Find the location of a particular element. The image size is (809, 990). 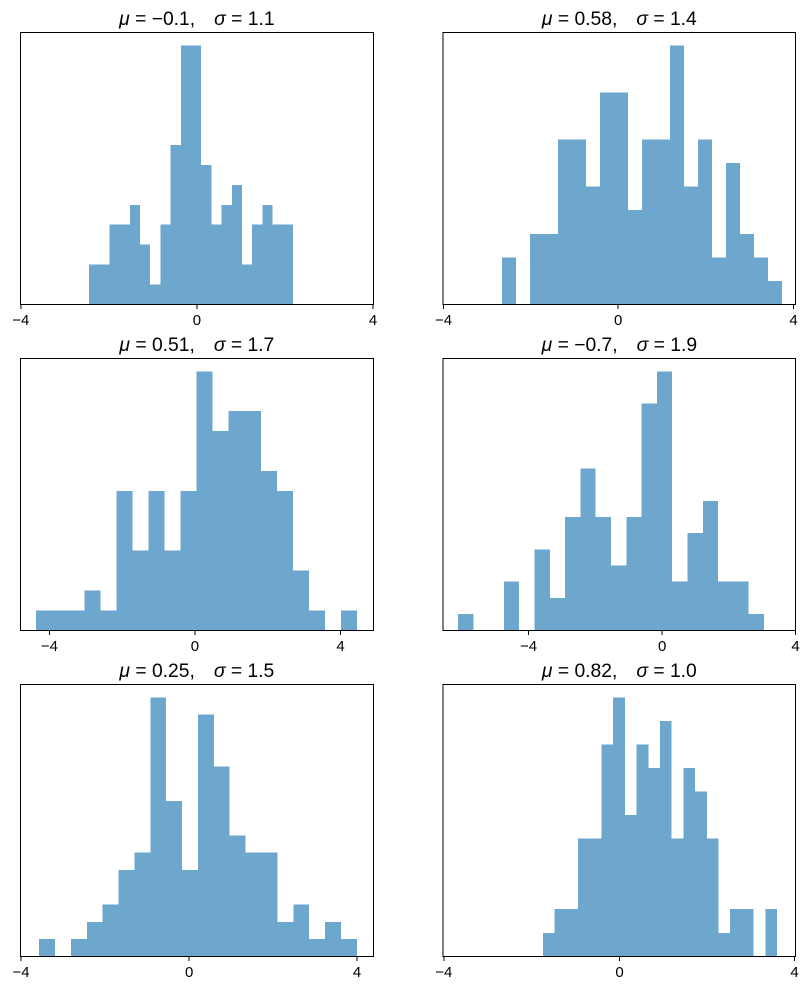

svg-text:μ = 0.58,σ = 1.4: μ = 0.58, σ = 1.4 is located at coordinates (619, 19).